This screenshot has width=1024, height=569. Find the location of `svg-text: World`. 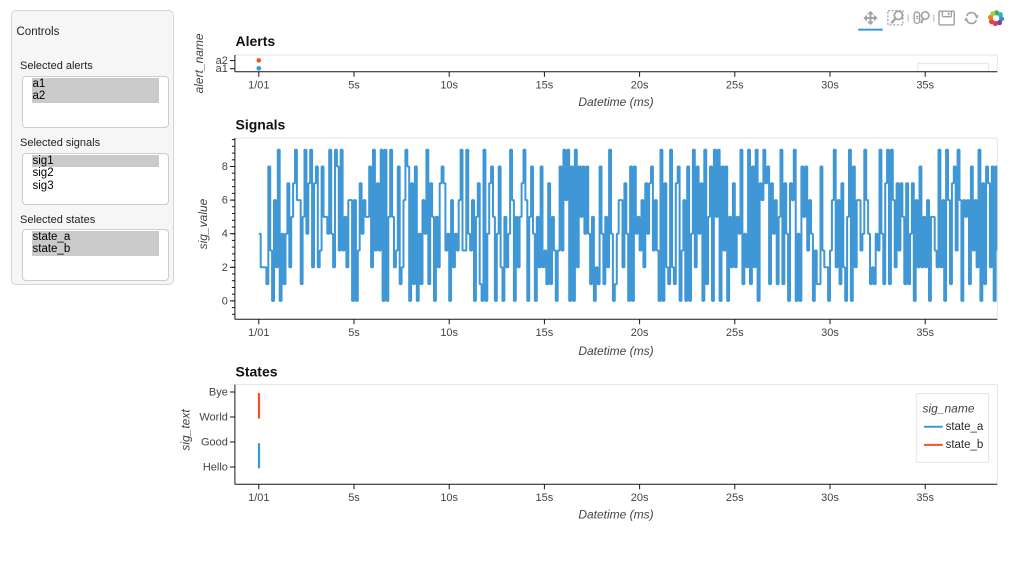

svg-text: World is located at coordinates (213, 418).